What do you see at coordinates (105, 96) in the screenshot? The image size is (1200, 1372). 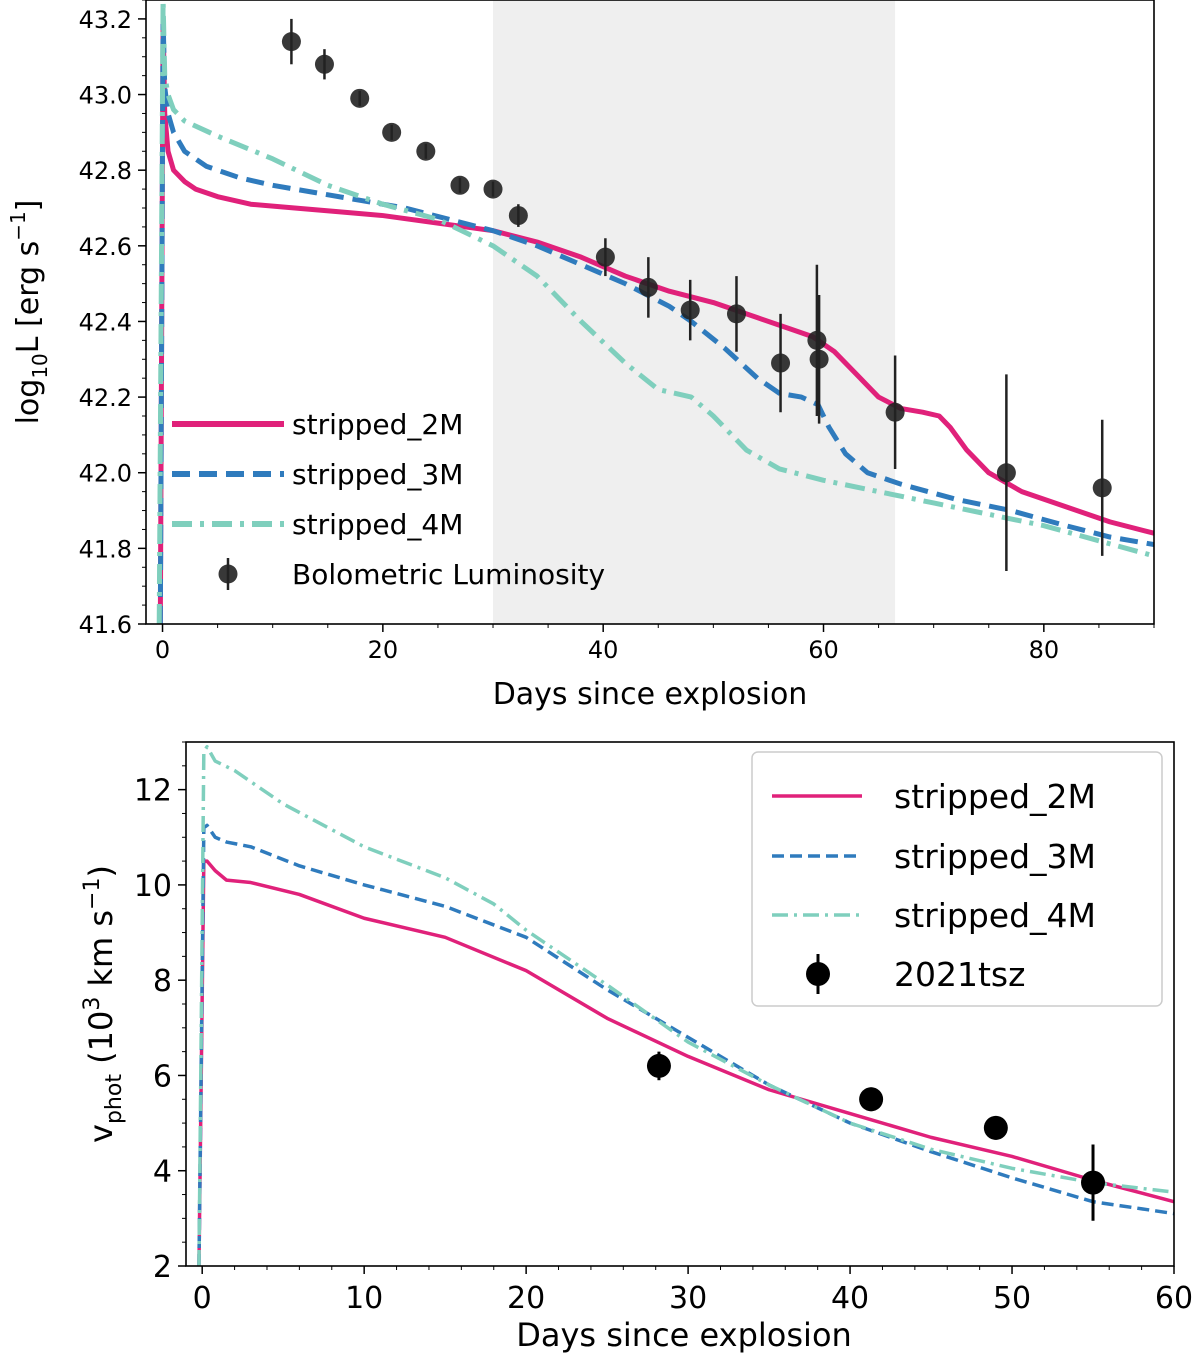 I see `y-tick-label-43-0: 43.0` at bounding box center [105, 96].